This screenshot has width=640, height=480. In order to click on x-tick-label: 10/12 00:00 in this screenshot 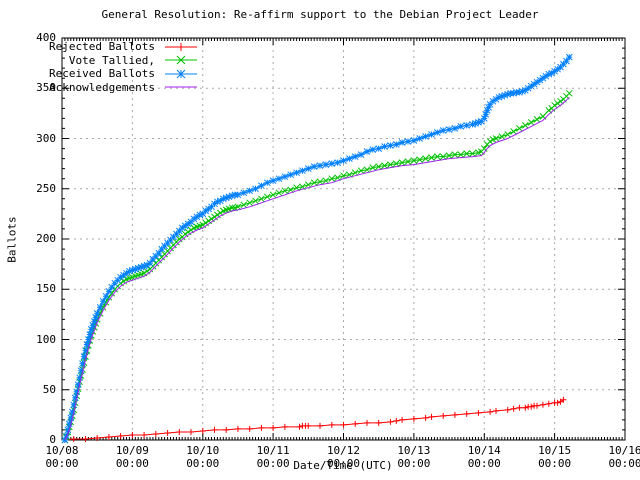, I will do `click(343, 457)`.